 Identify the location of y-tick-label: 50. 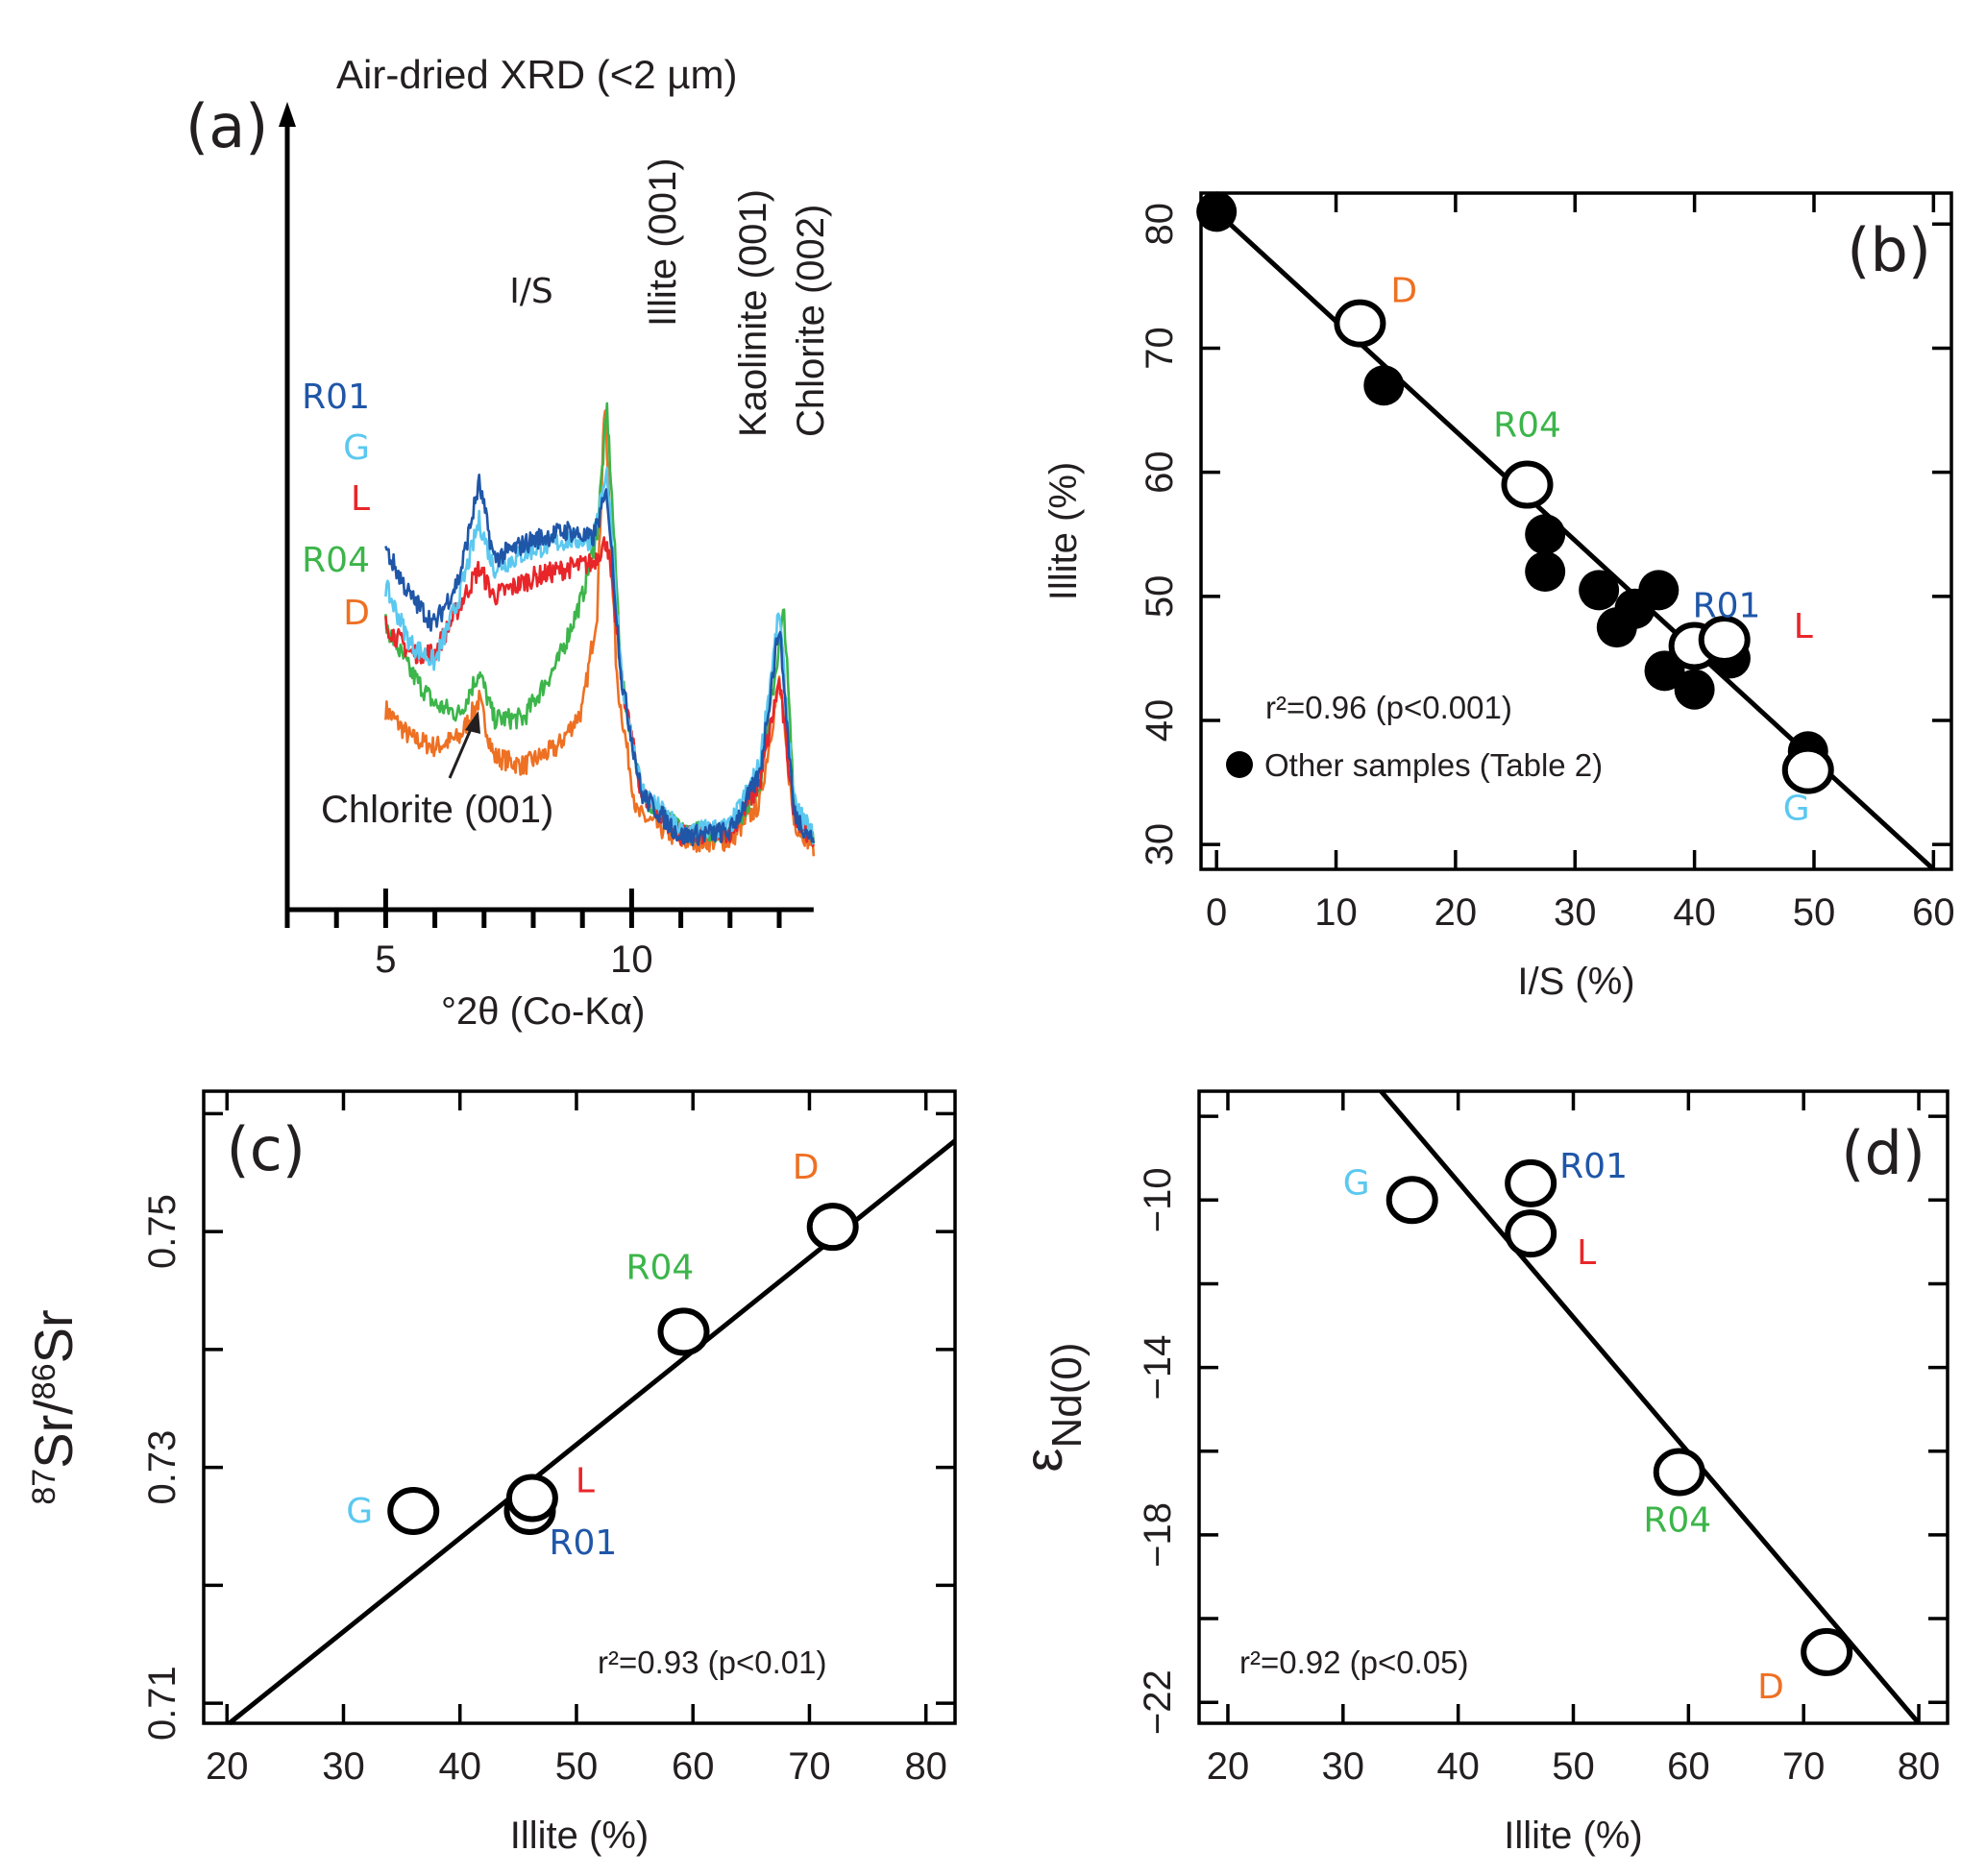
(1160, 597).